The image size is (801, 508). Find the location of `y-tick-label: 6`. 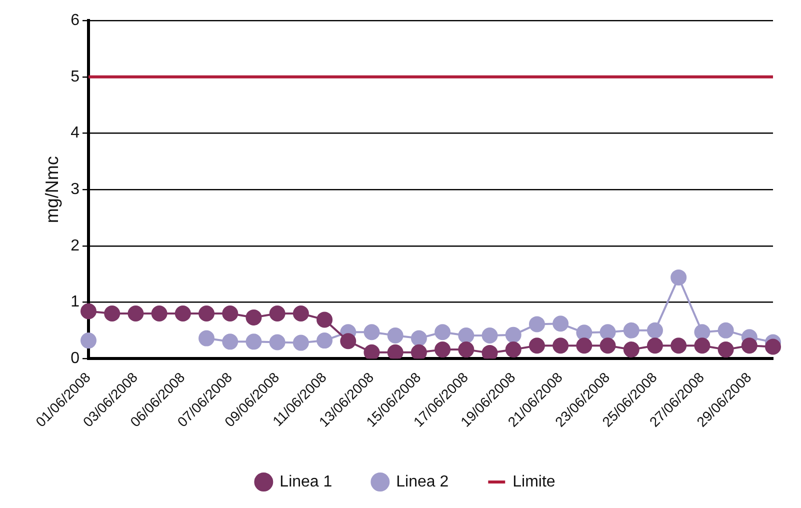

y-tick-label: 6 is located at coordinates (75, 21).